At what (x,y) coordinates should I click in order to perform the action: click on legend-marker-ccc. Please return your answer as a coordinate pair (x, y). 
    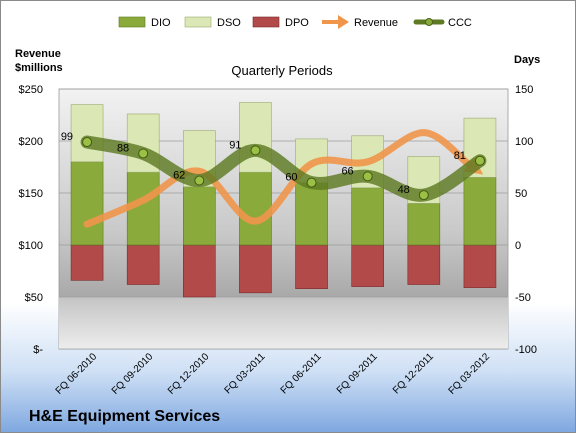
    Looking at the image, I should click on (429, 22).